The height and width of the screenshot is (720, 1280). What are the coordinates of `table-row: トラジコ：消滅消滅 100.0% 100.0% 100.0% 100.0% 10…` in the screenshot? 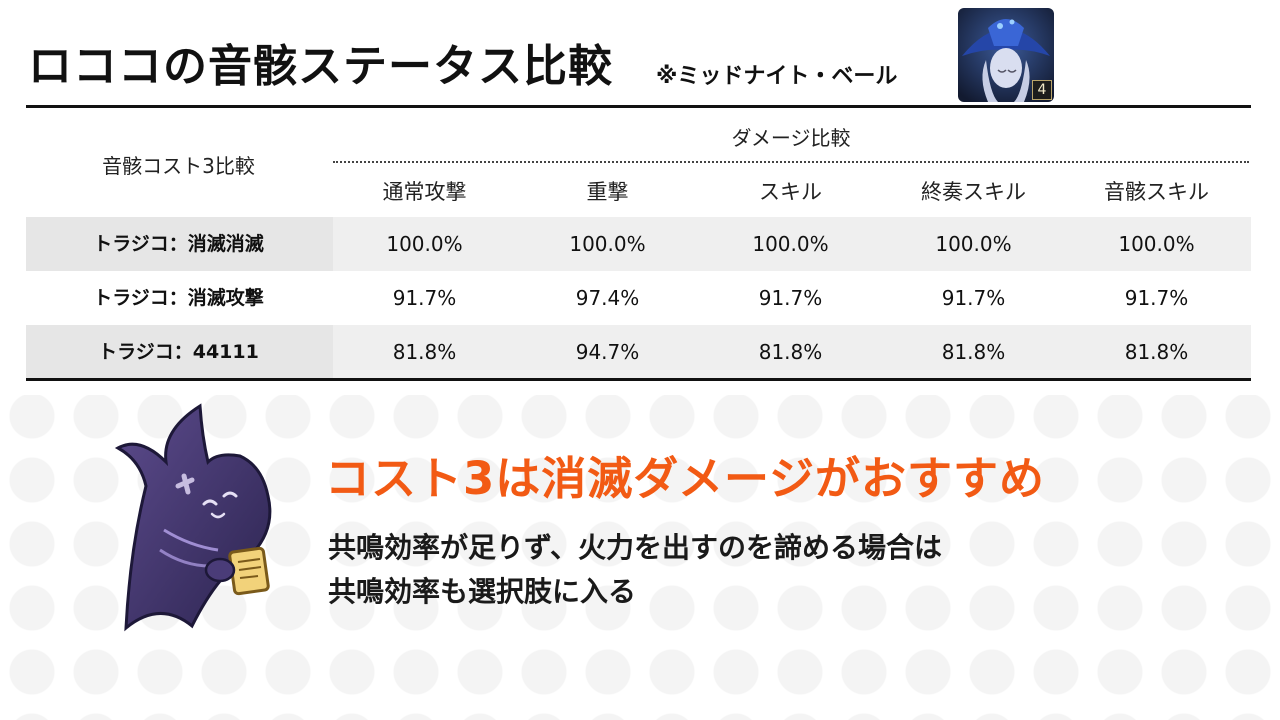 It's located at (638, 244).